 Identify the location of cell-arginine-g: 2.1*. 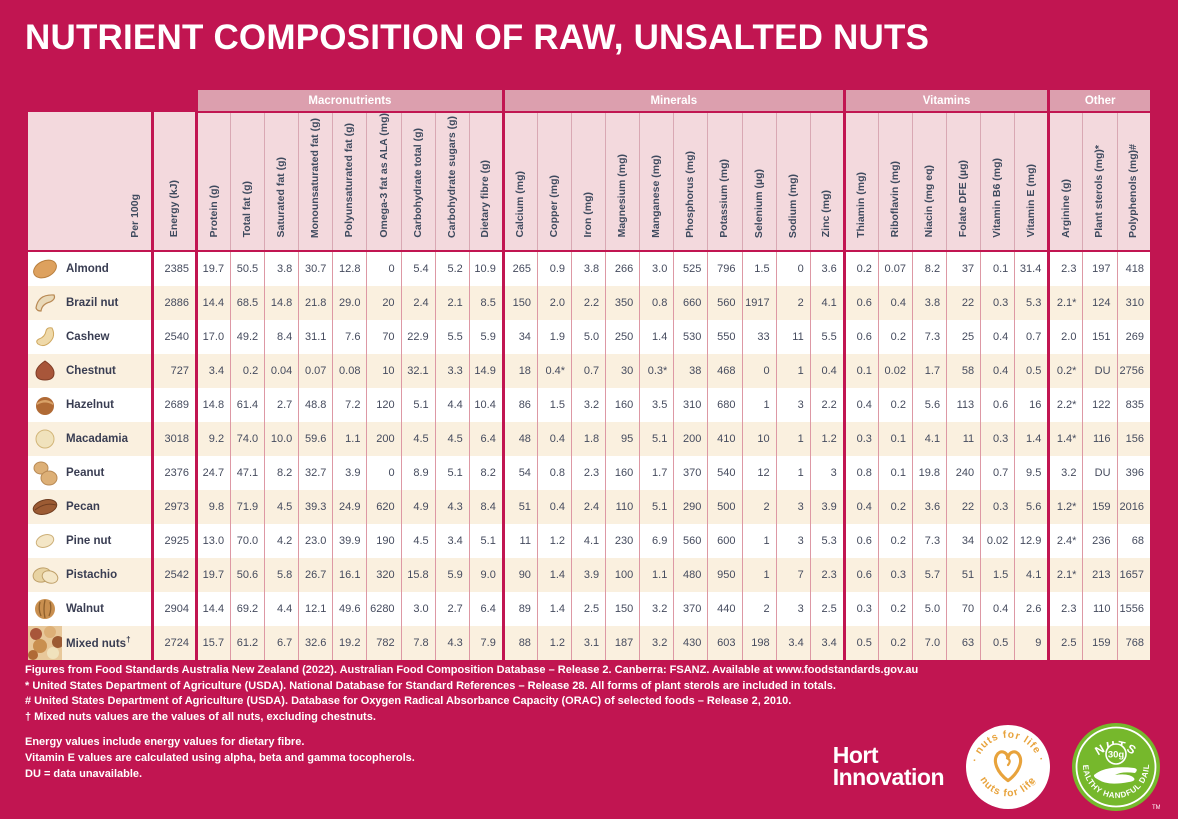
(1065, 574).